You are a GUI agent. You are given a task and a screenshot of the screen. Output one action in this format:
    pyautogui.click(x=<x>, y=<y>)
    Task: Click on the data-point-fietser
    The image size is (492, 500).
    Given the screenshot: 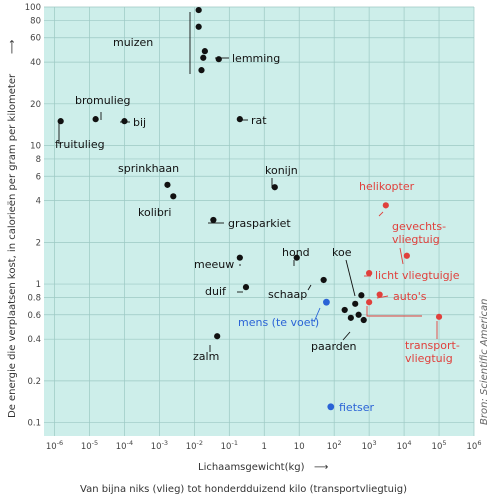 What is the action you would take?
    pyautogui.click(x=331, y=407)
    